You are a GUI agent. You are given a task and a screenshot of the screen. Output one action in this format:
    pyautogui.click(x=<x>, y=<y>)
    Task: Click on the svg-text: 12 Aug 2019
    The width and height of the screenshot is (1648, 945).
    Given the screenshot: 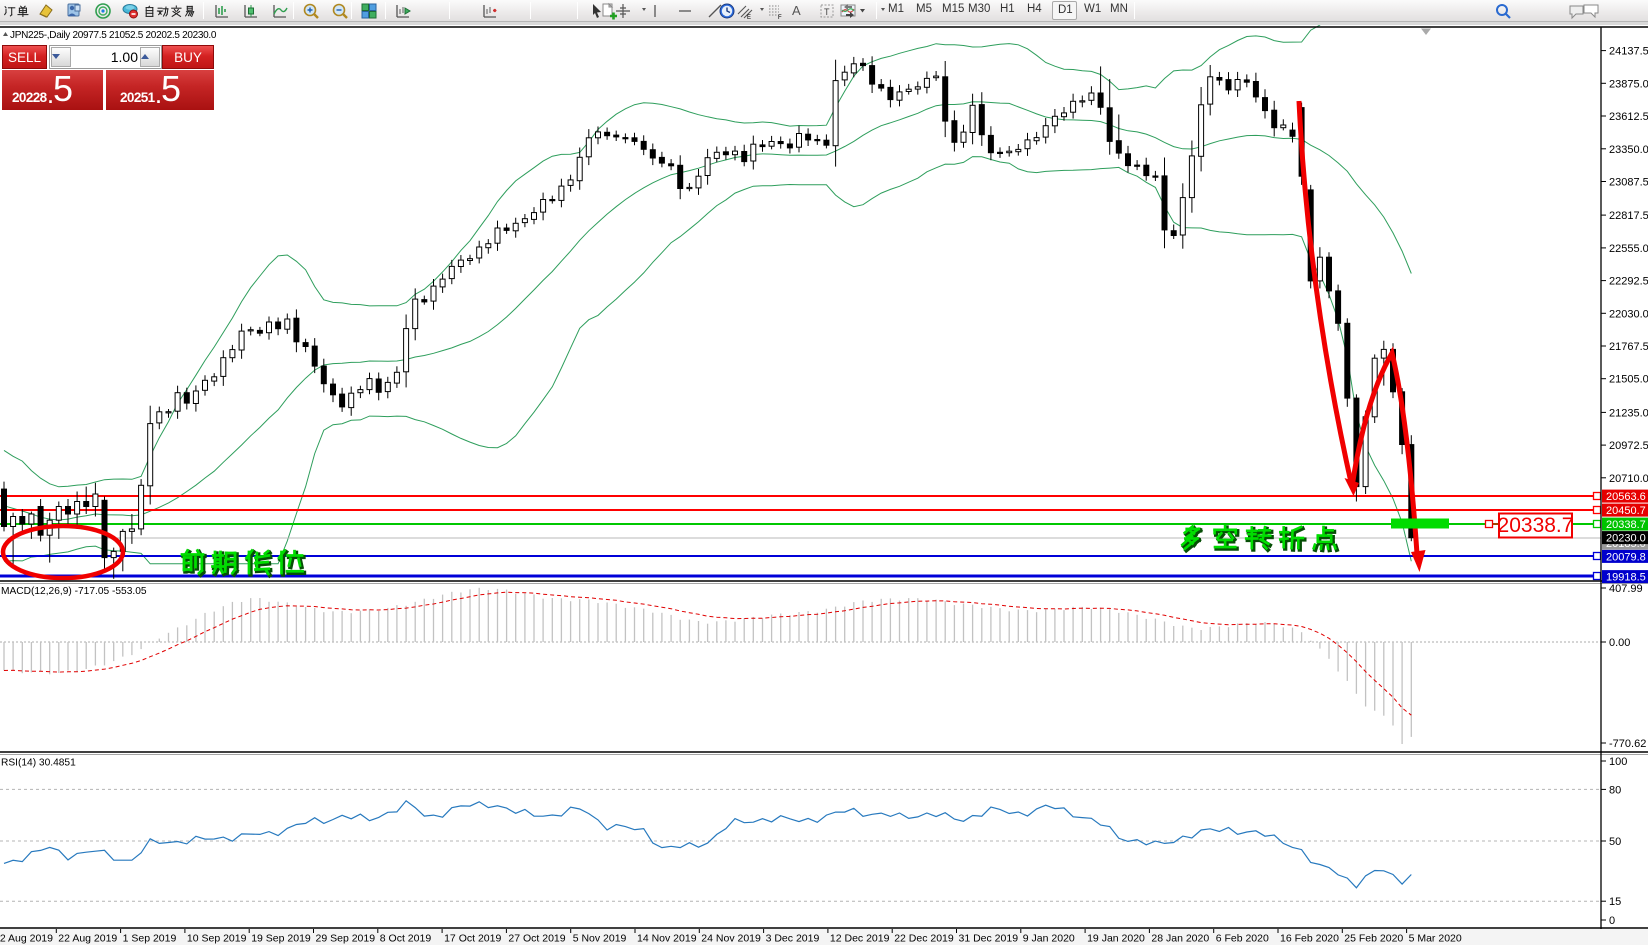 What is the action you would take?
    pyautogui.click(x=26, y=939)
    